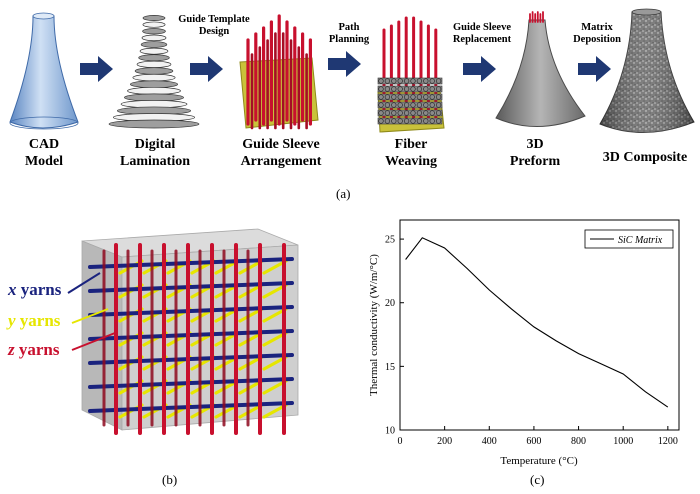 The image size is (700, 494). I want to click on series-line-sic-matrix, so click(537, 322).